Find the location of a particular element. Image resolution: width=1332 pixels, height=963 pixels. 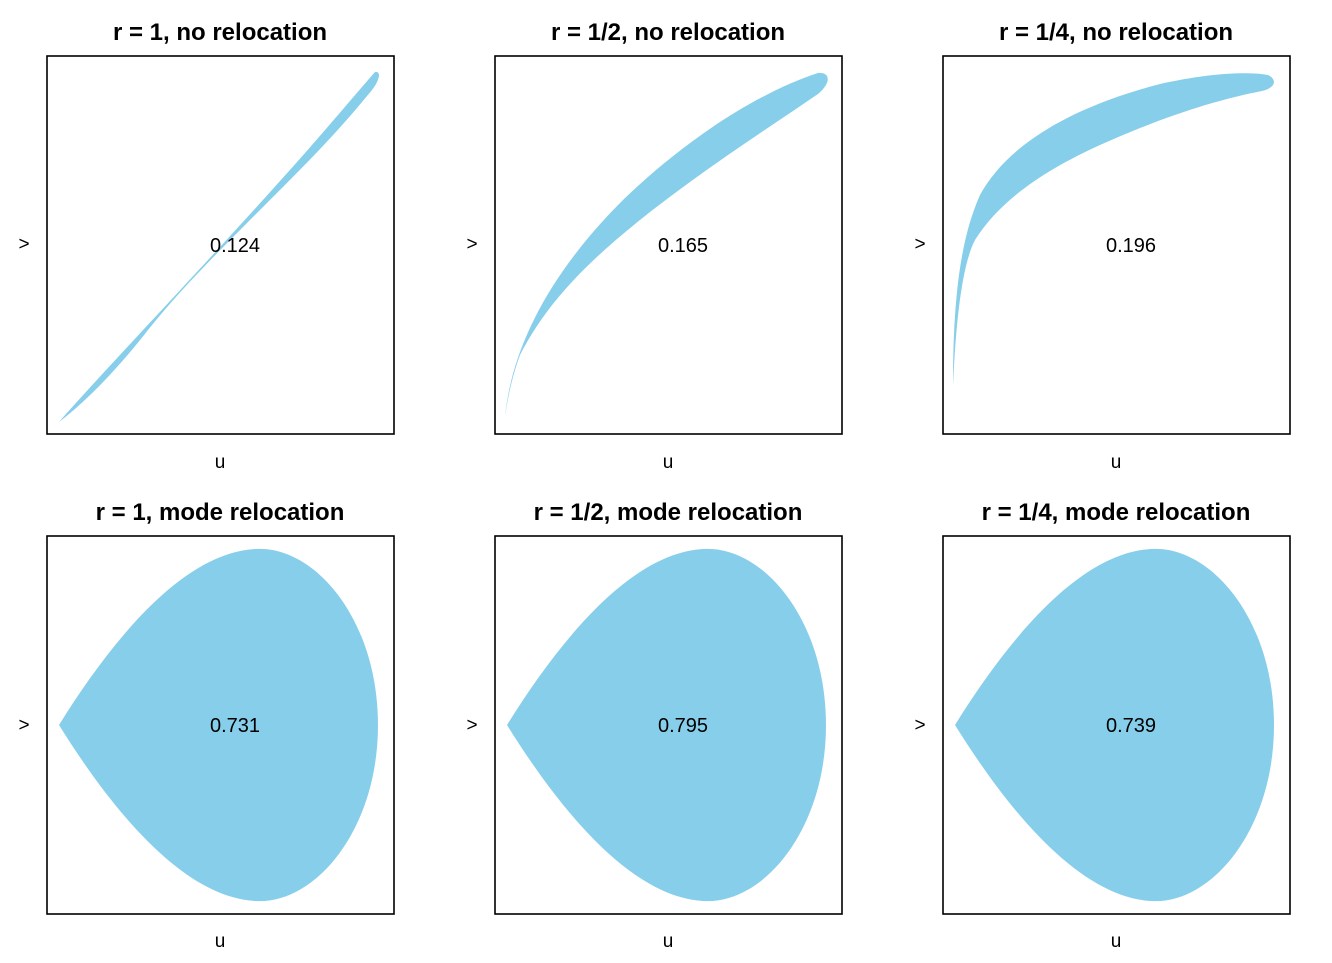

region-area-value: 0.196 is located at coordinates (1131, 246).